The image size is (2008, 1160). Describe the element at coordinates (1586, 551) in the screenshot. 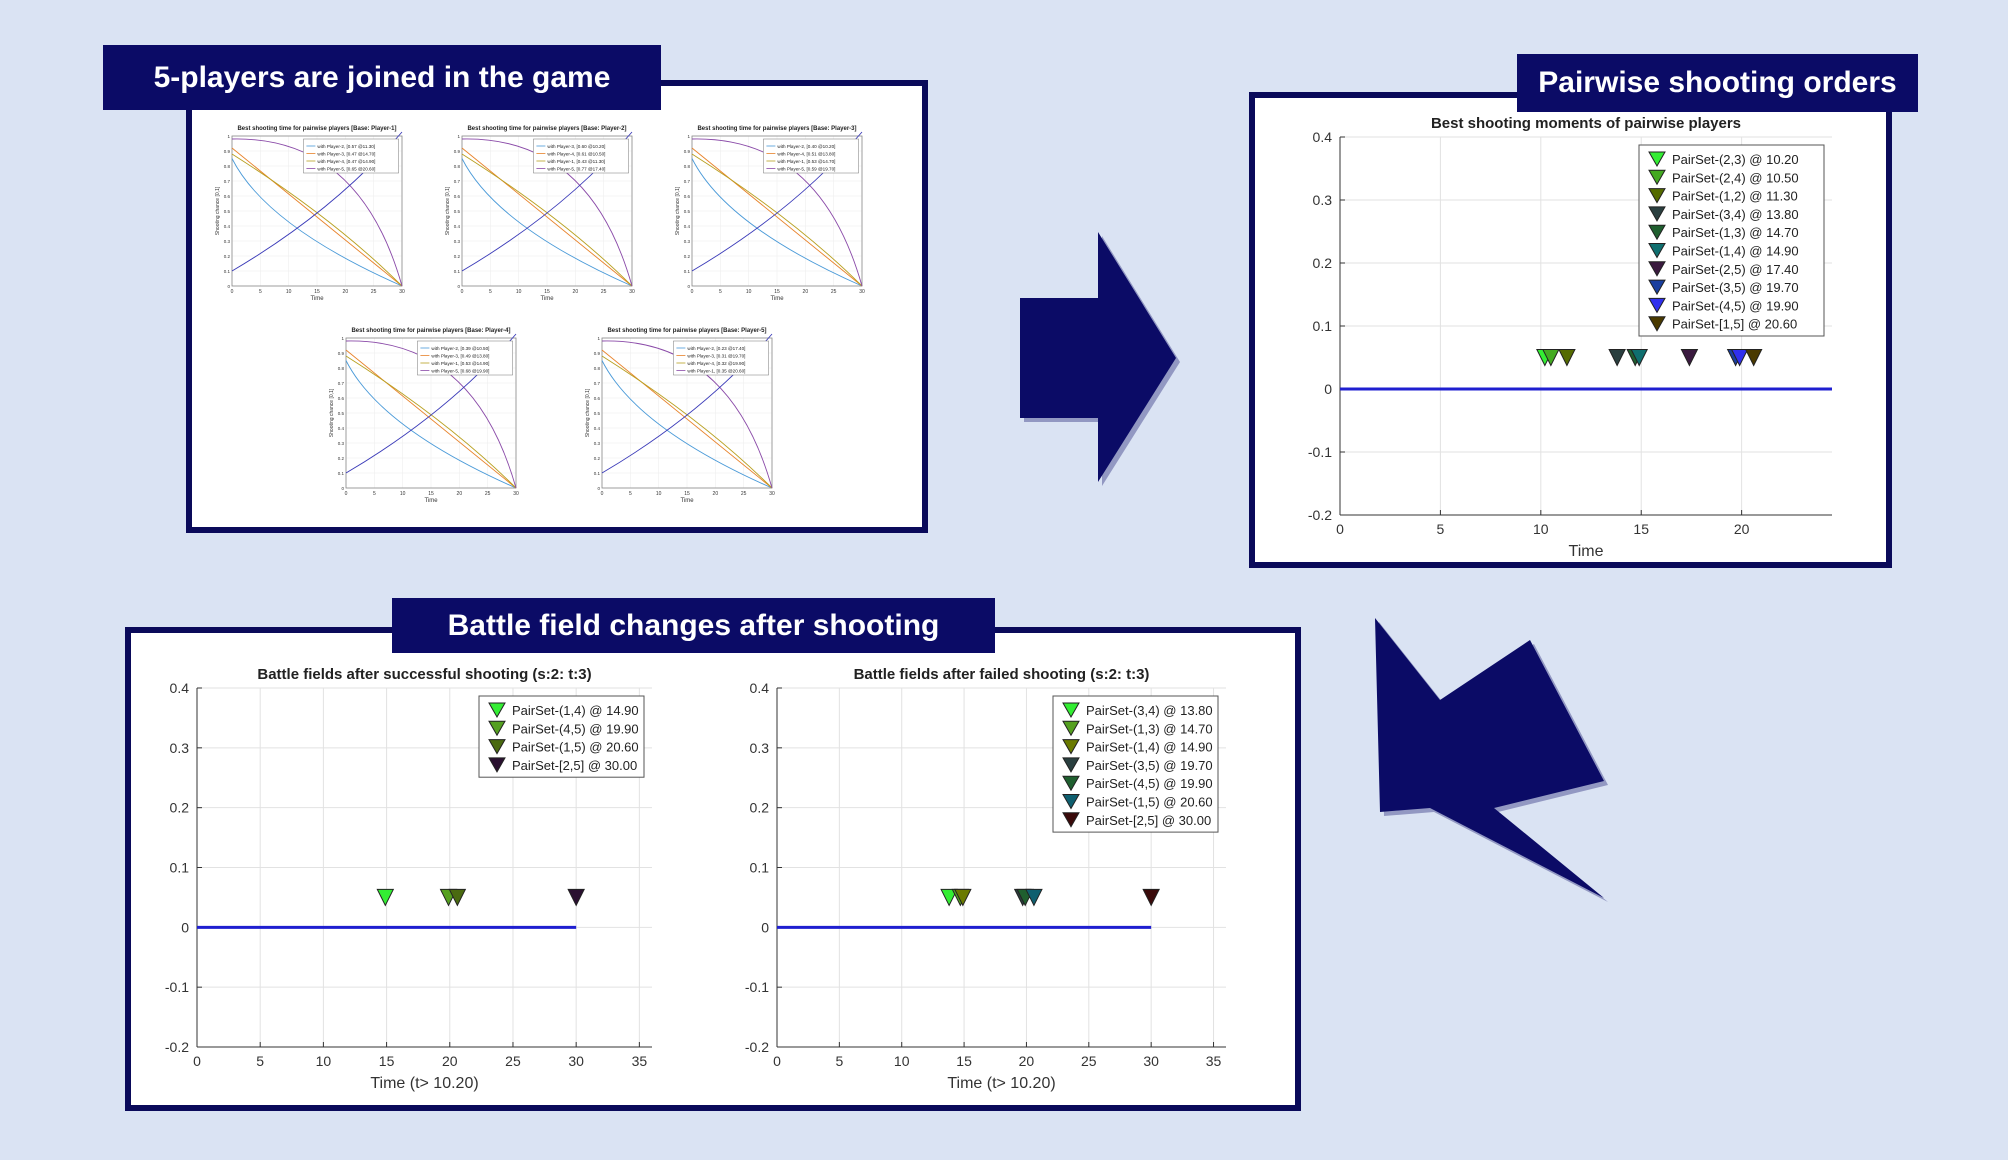

I see `x-axis-label: Time` at that location.